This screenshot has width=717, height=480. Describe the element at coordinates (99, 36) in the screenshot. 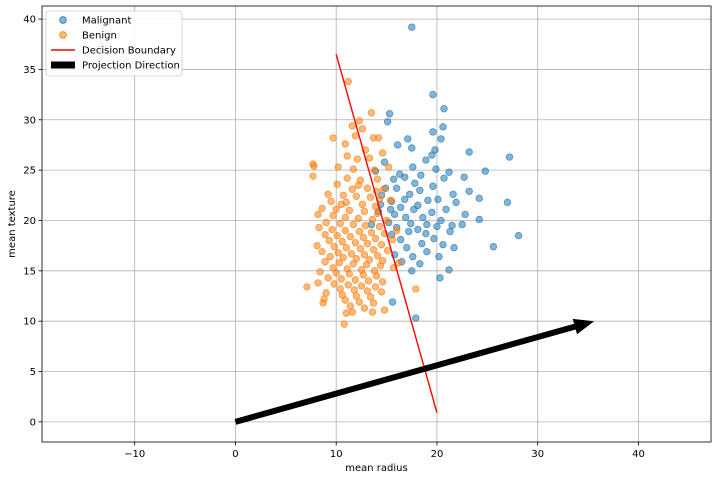

I see `legend-label-benign: Benign` at that location.